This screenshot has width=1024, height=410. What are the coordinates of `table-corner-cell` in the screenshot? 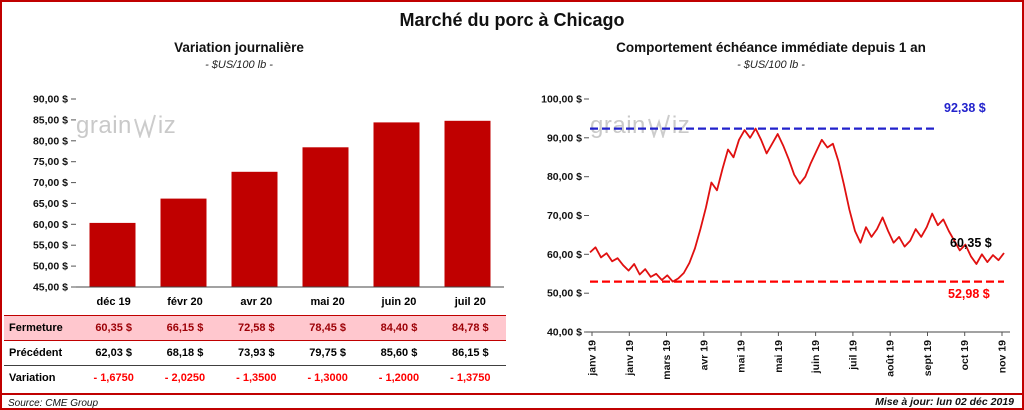 It's located at (41, 302).